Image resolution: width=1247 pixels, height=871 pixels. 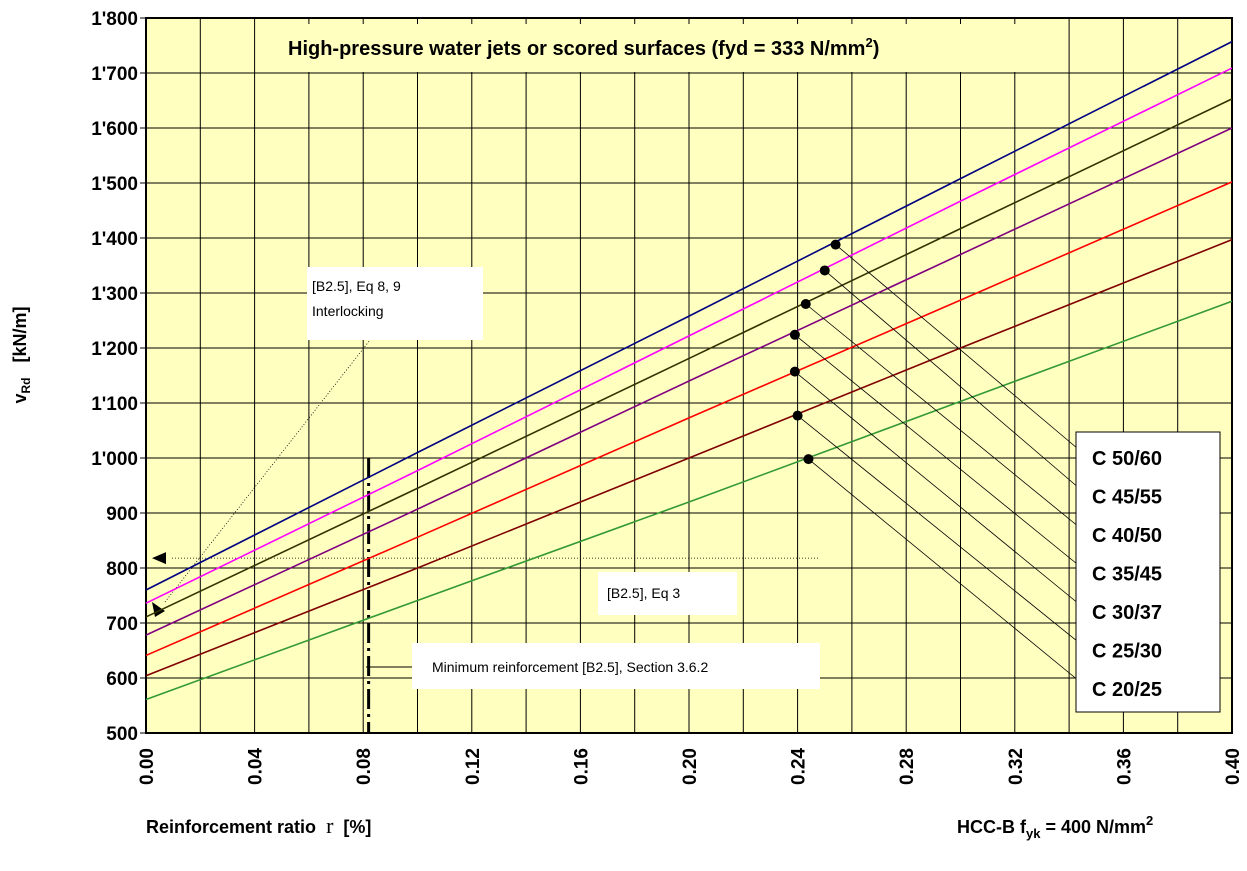 I want to click on min-reinforcement-label-box, so click(x=616, y=666).